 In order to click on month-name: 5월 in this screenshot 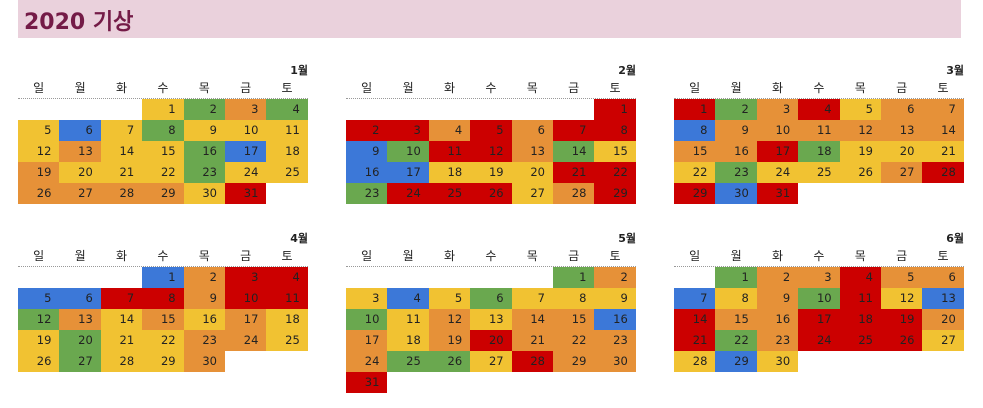, I will do `click(627, 238)`.